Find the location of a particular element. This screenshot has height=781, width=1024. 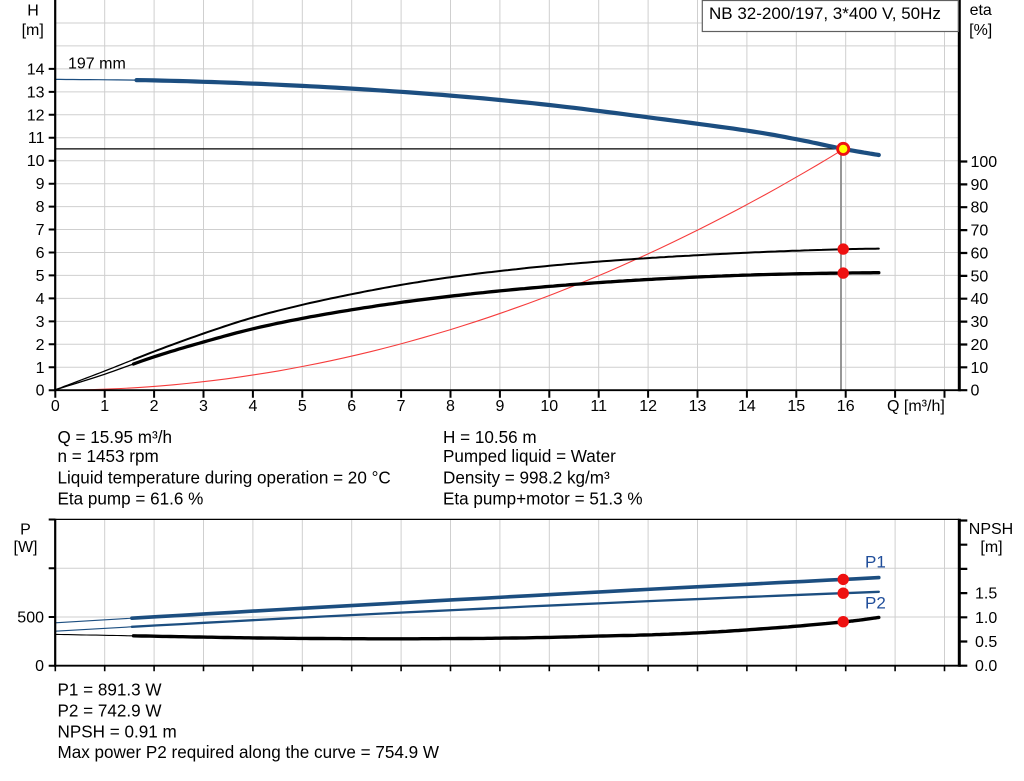

svg-text: P1 is located at coordinates (875, 562).